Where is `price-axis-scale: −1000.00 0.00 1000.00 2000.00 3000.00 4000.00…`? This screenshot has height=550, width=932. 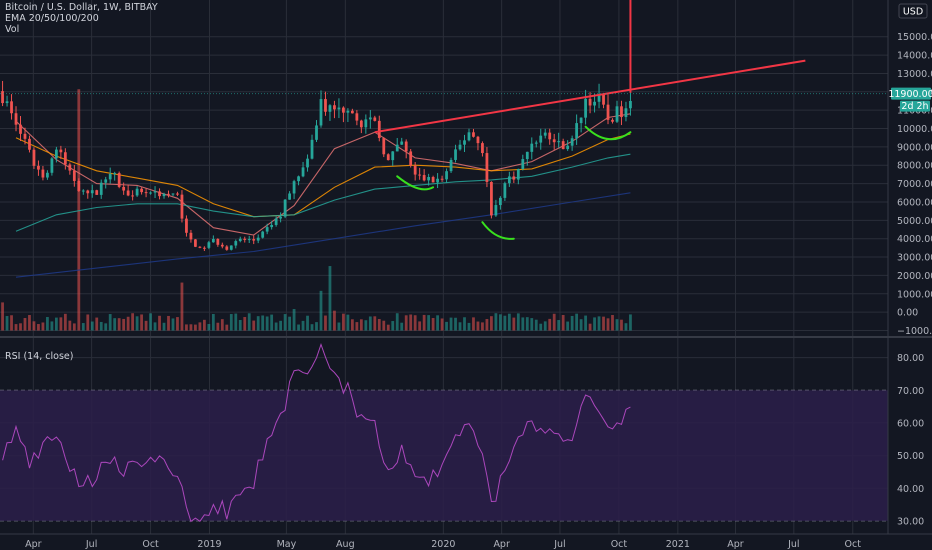
price-axis-scale: −1000.00 0.00 1000.00 2000.00 3000.00 4000.00… is located at coordinates (914, 184).